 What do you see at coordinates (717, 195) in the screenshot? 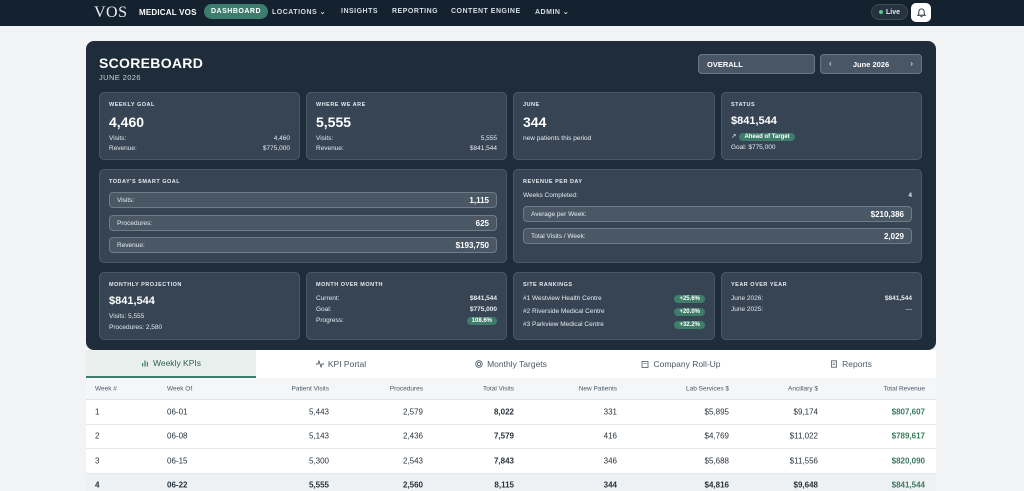
I see `weeks-completed-row: Weeks Completed: 4` at bounding box center [717, 195].